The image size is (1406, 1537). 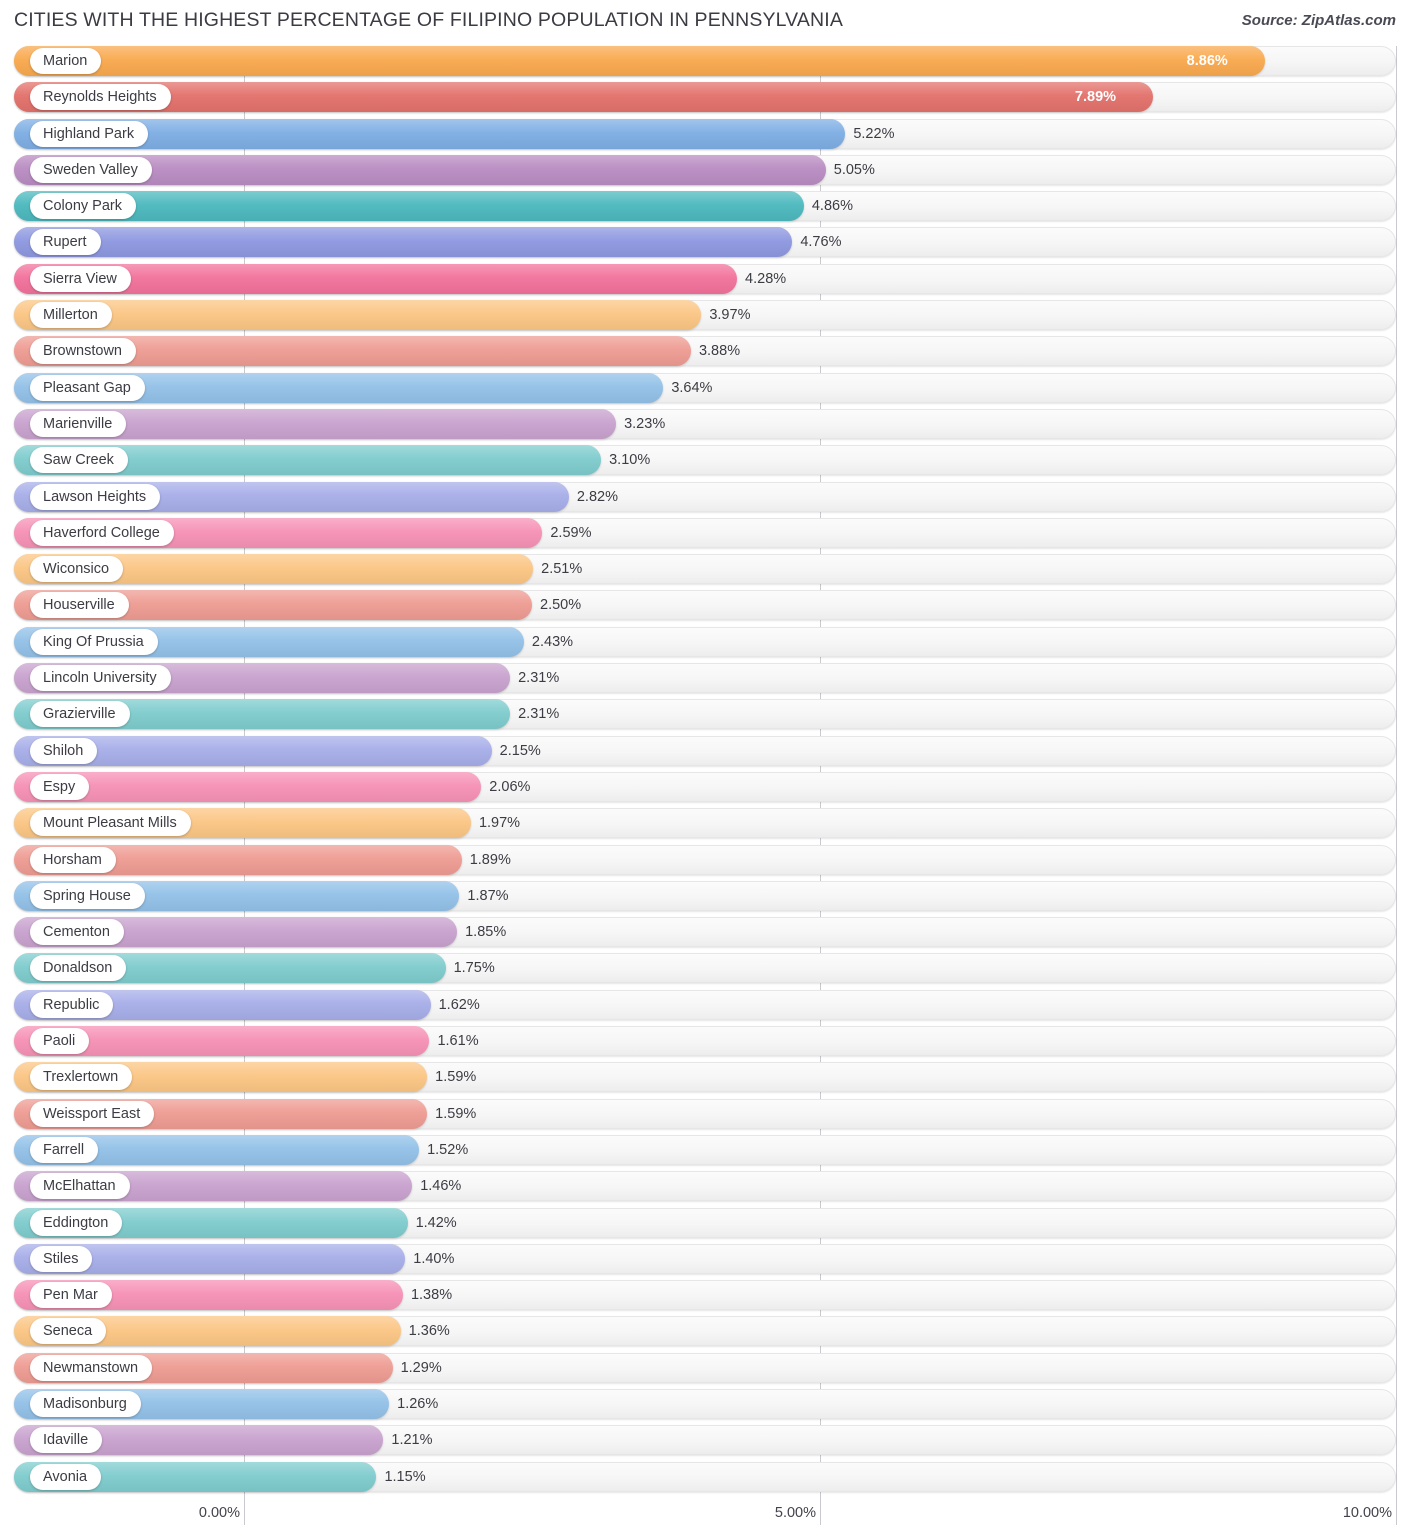 What do you see at coordinates (703, 678) in the screenshot?
I see `bar-row: Lincoln University 2.31%` at bounding box center [703, 678].